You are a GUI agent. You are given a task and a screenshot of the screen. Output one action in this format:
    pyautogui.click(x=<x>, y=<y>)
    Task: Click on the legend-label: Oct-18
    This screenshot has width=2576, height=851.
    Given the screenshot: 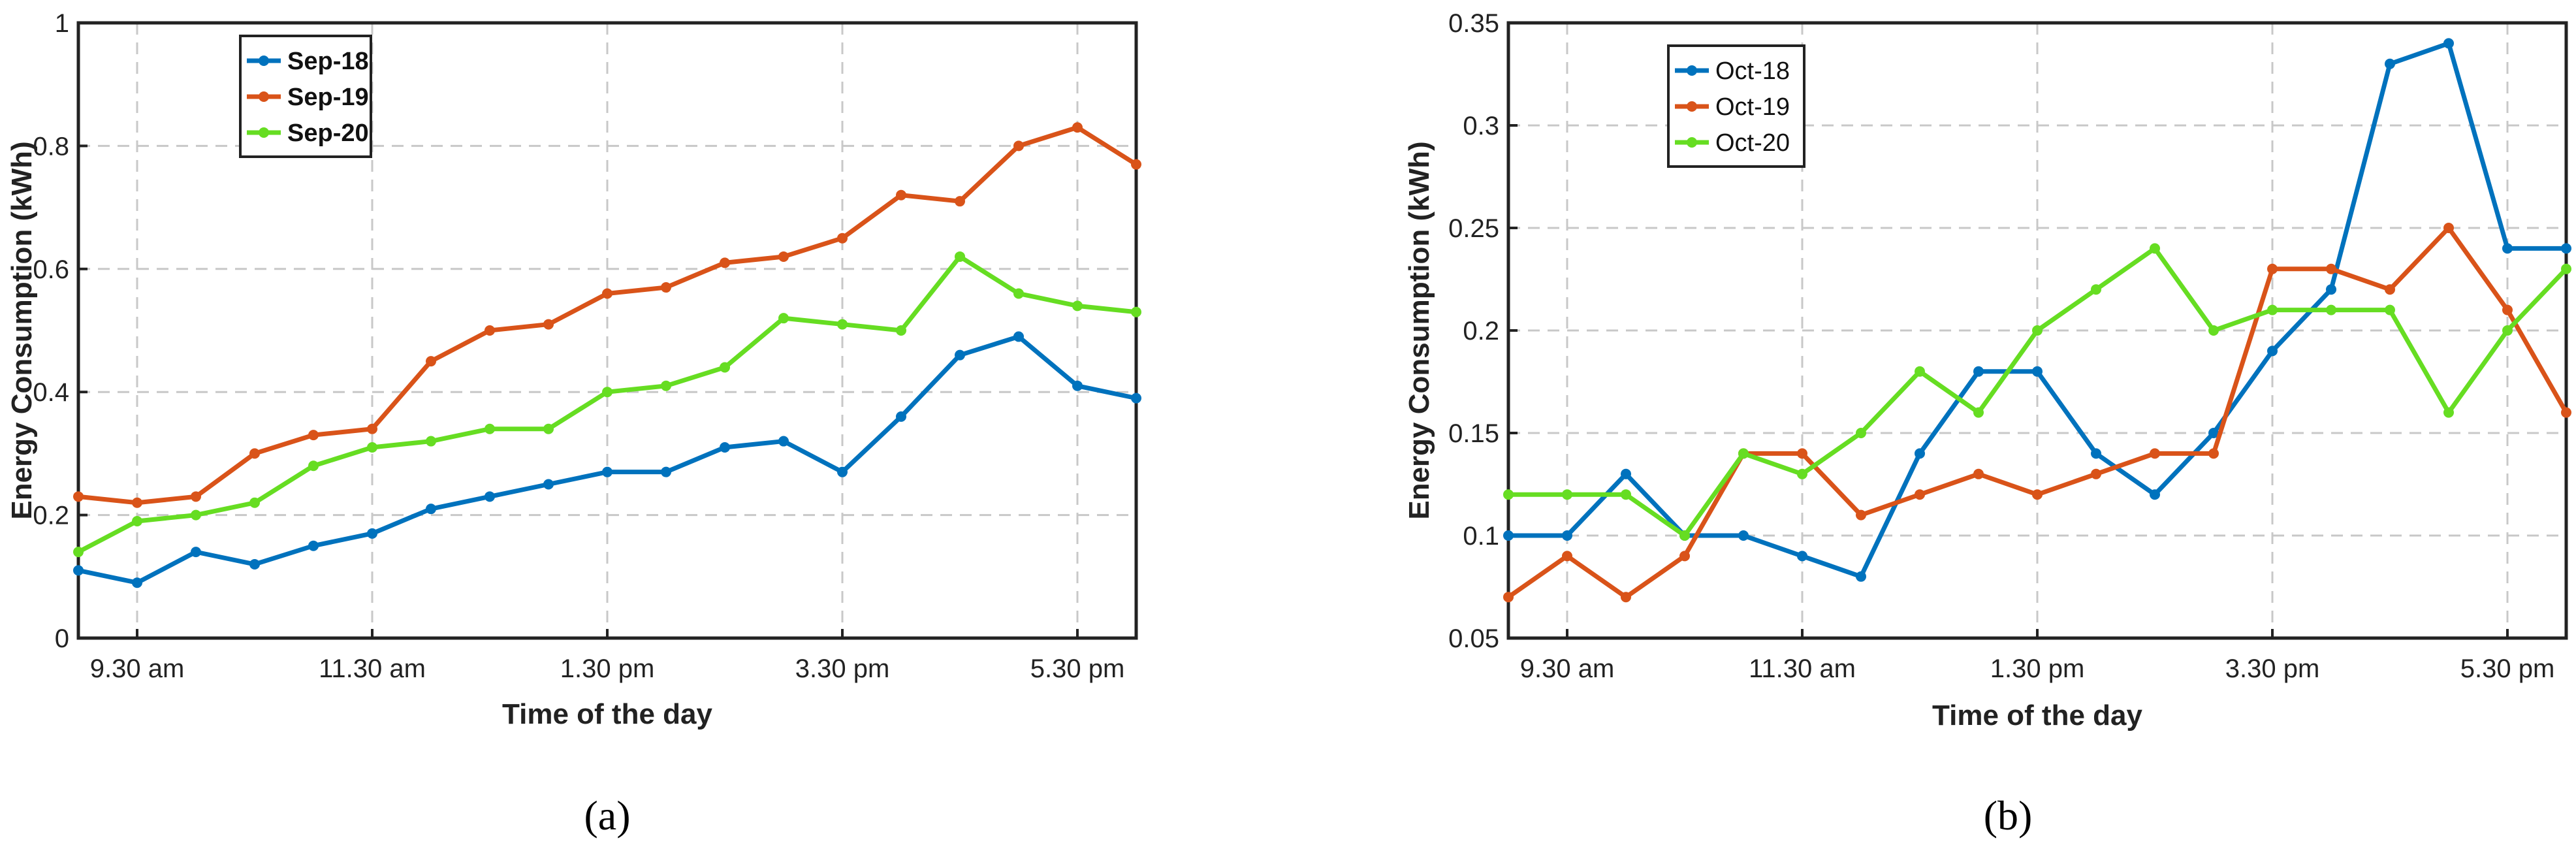 What is the action you would take?
    pyautogui.click(x=1752, y=71)
    